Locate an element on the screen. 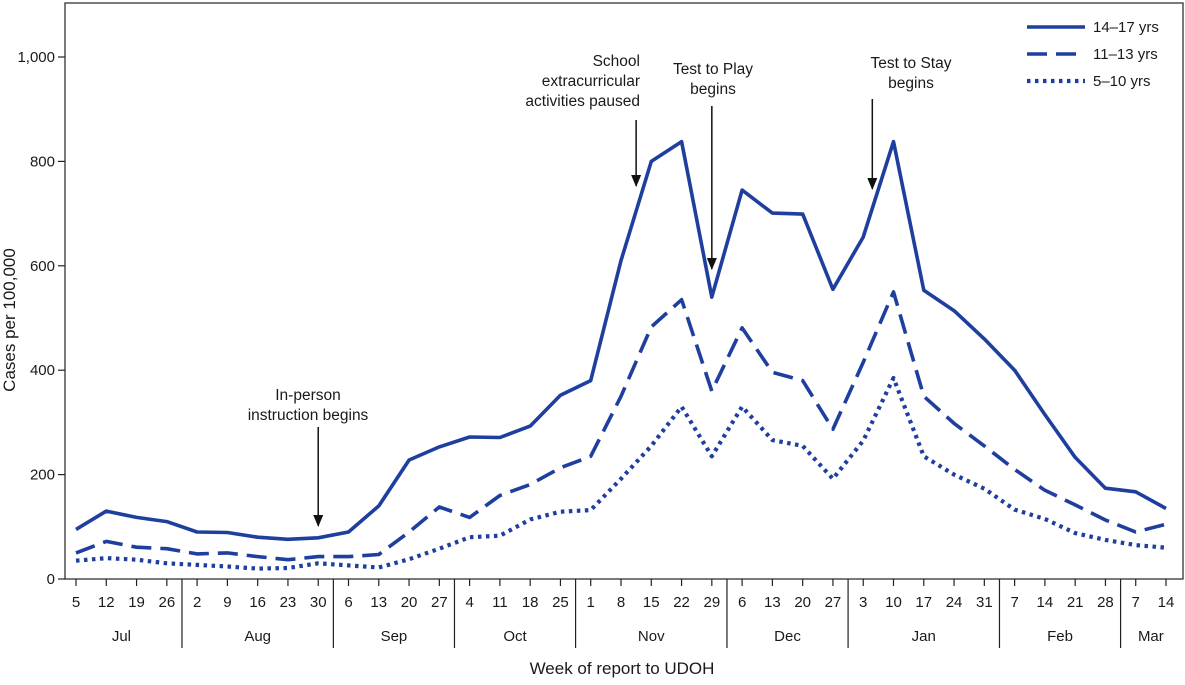 This screenshot has height=685, width=1185. x-tick-label: 28 is located at coordinates (1105, 602).